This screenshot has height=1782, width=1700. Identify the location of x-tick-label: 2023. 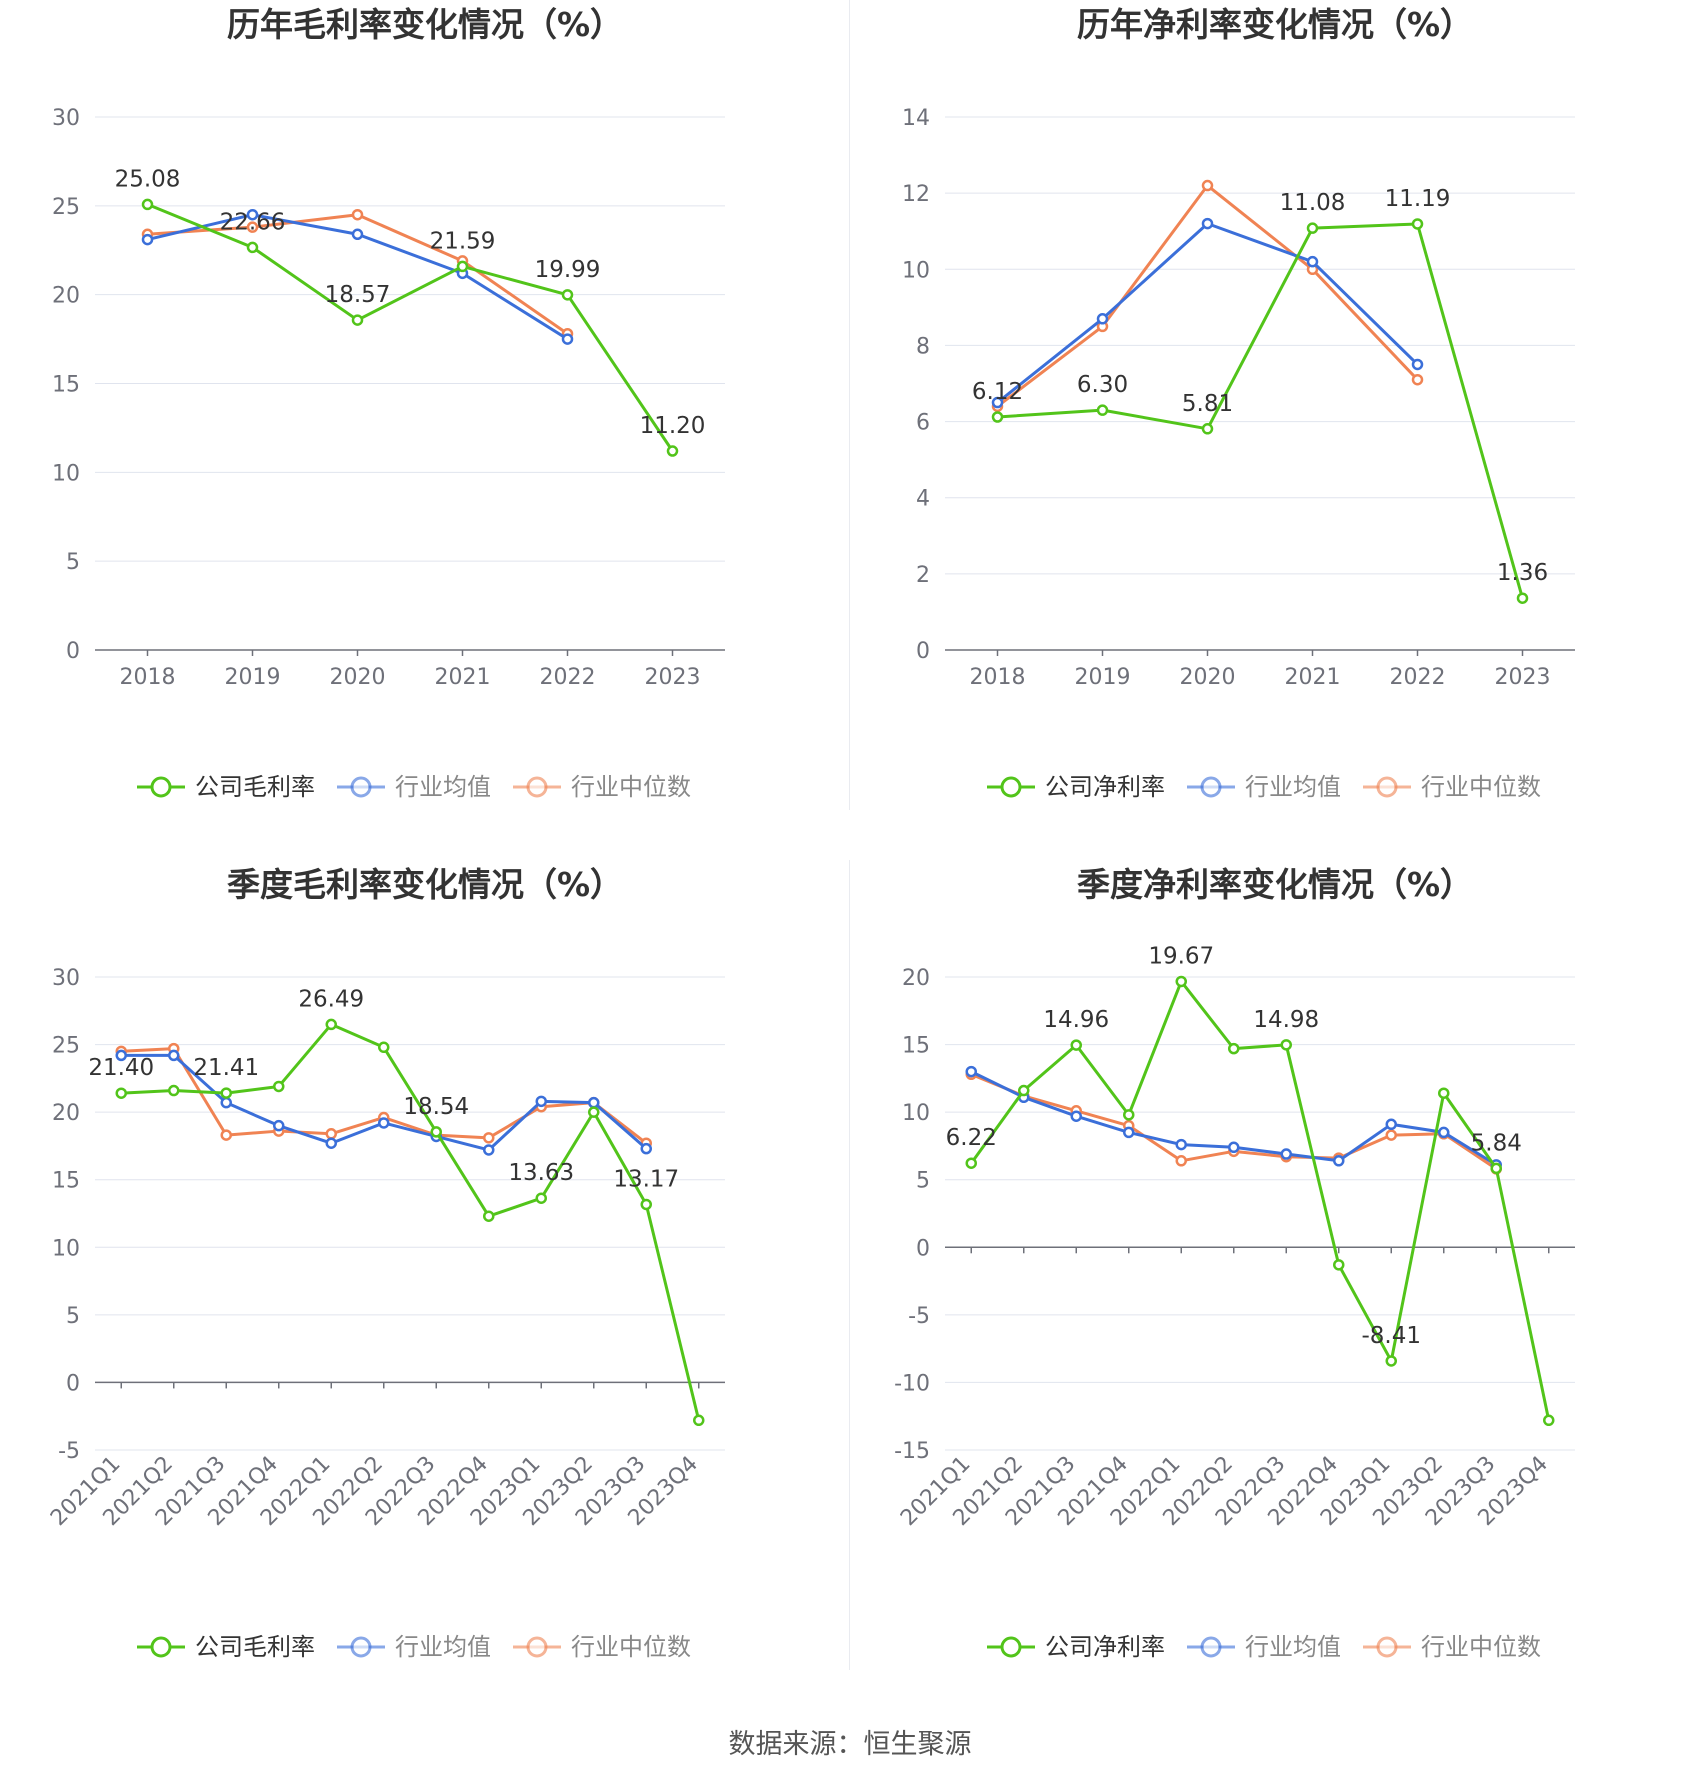
(673, 677).